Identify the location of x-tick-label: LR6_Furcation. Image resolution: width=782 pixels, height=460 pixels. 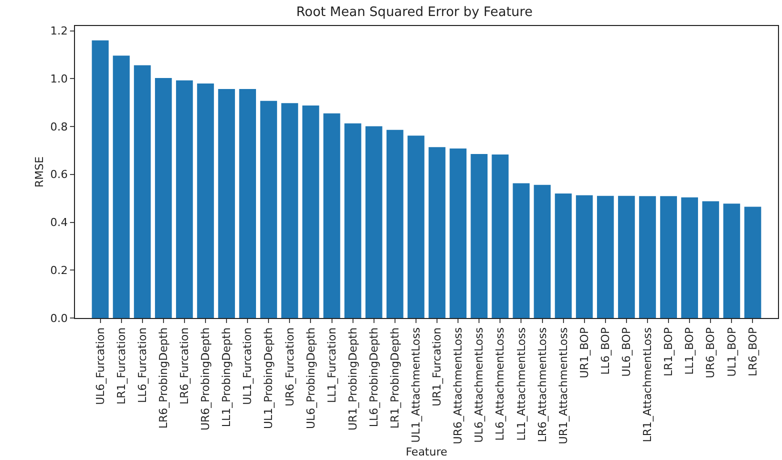
(185, 366).